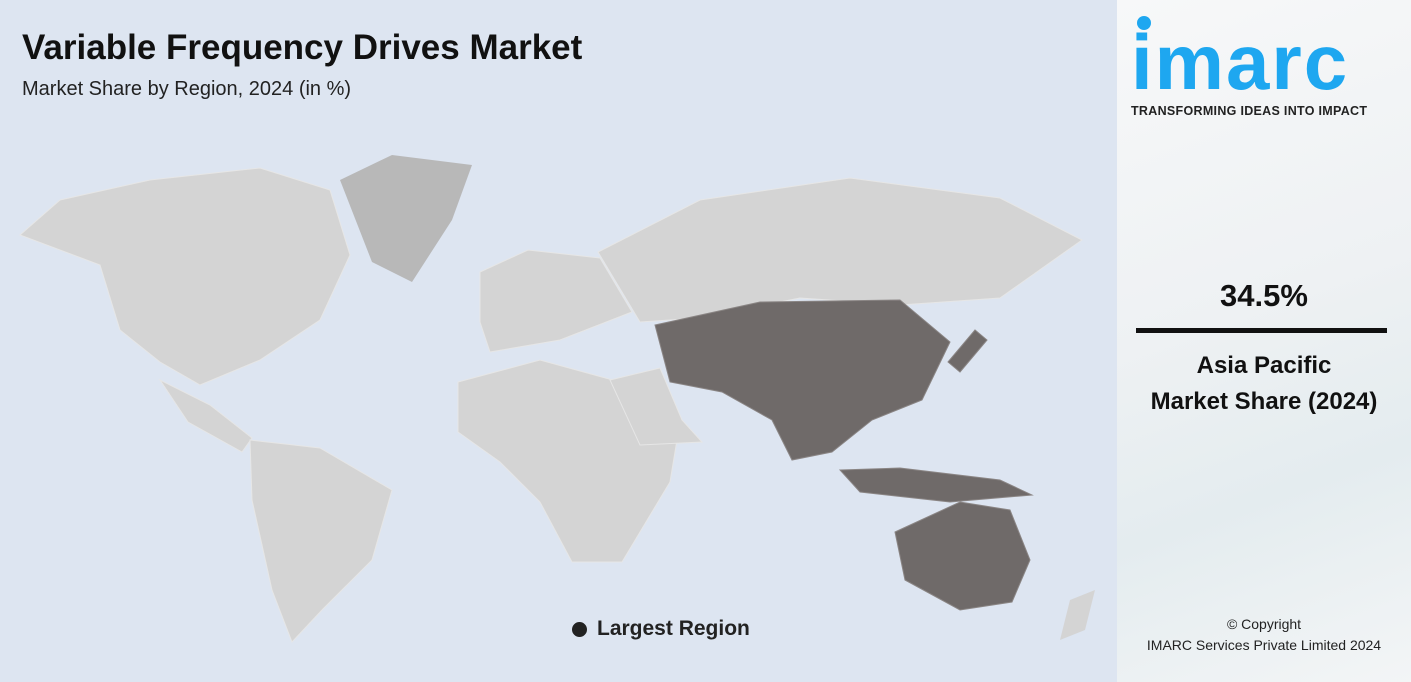 This screenshot has width=1411, height=682. Describe the element at coordinates (936, 485) in the screenshot. I see `region-southeast-asia-islands` at that location.